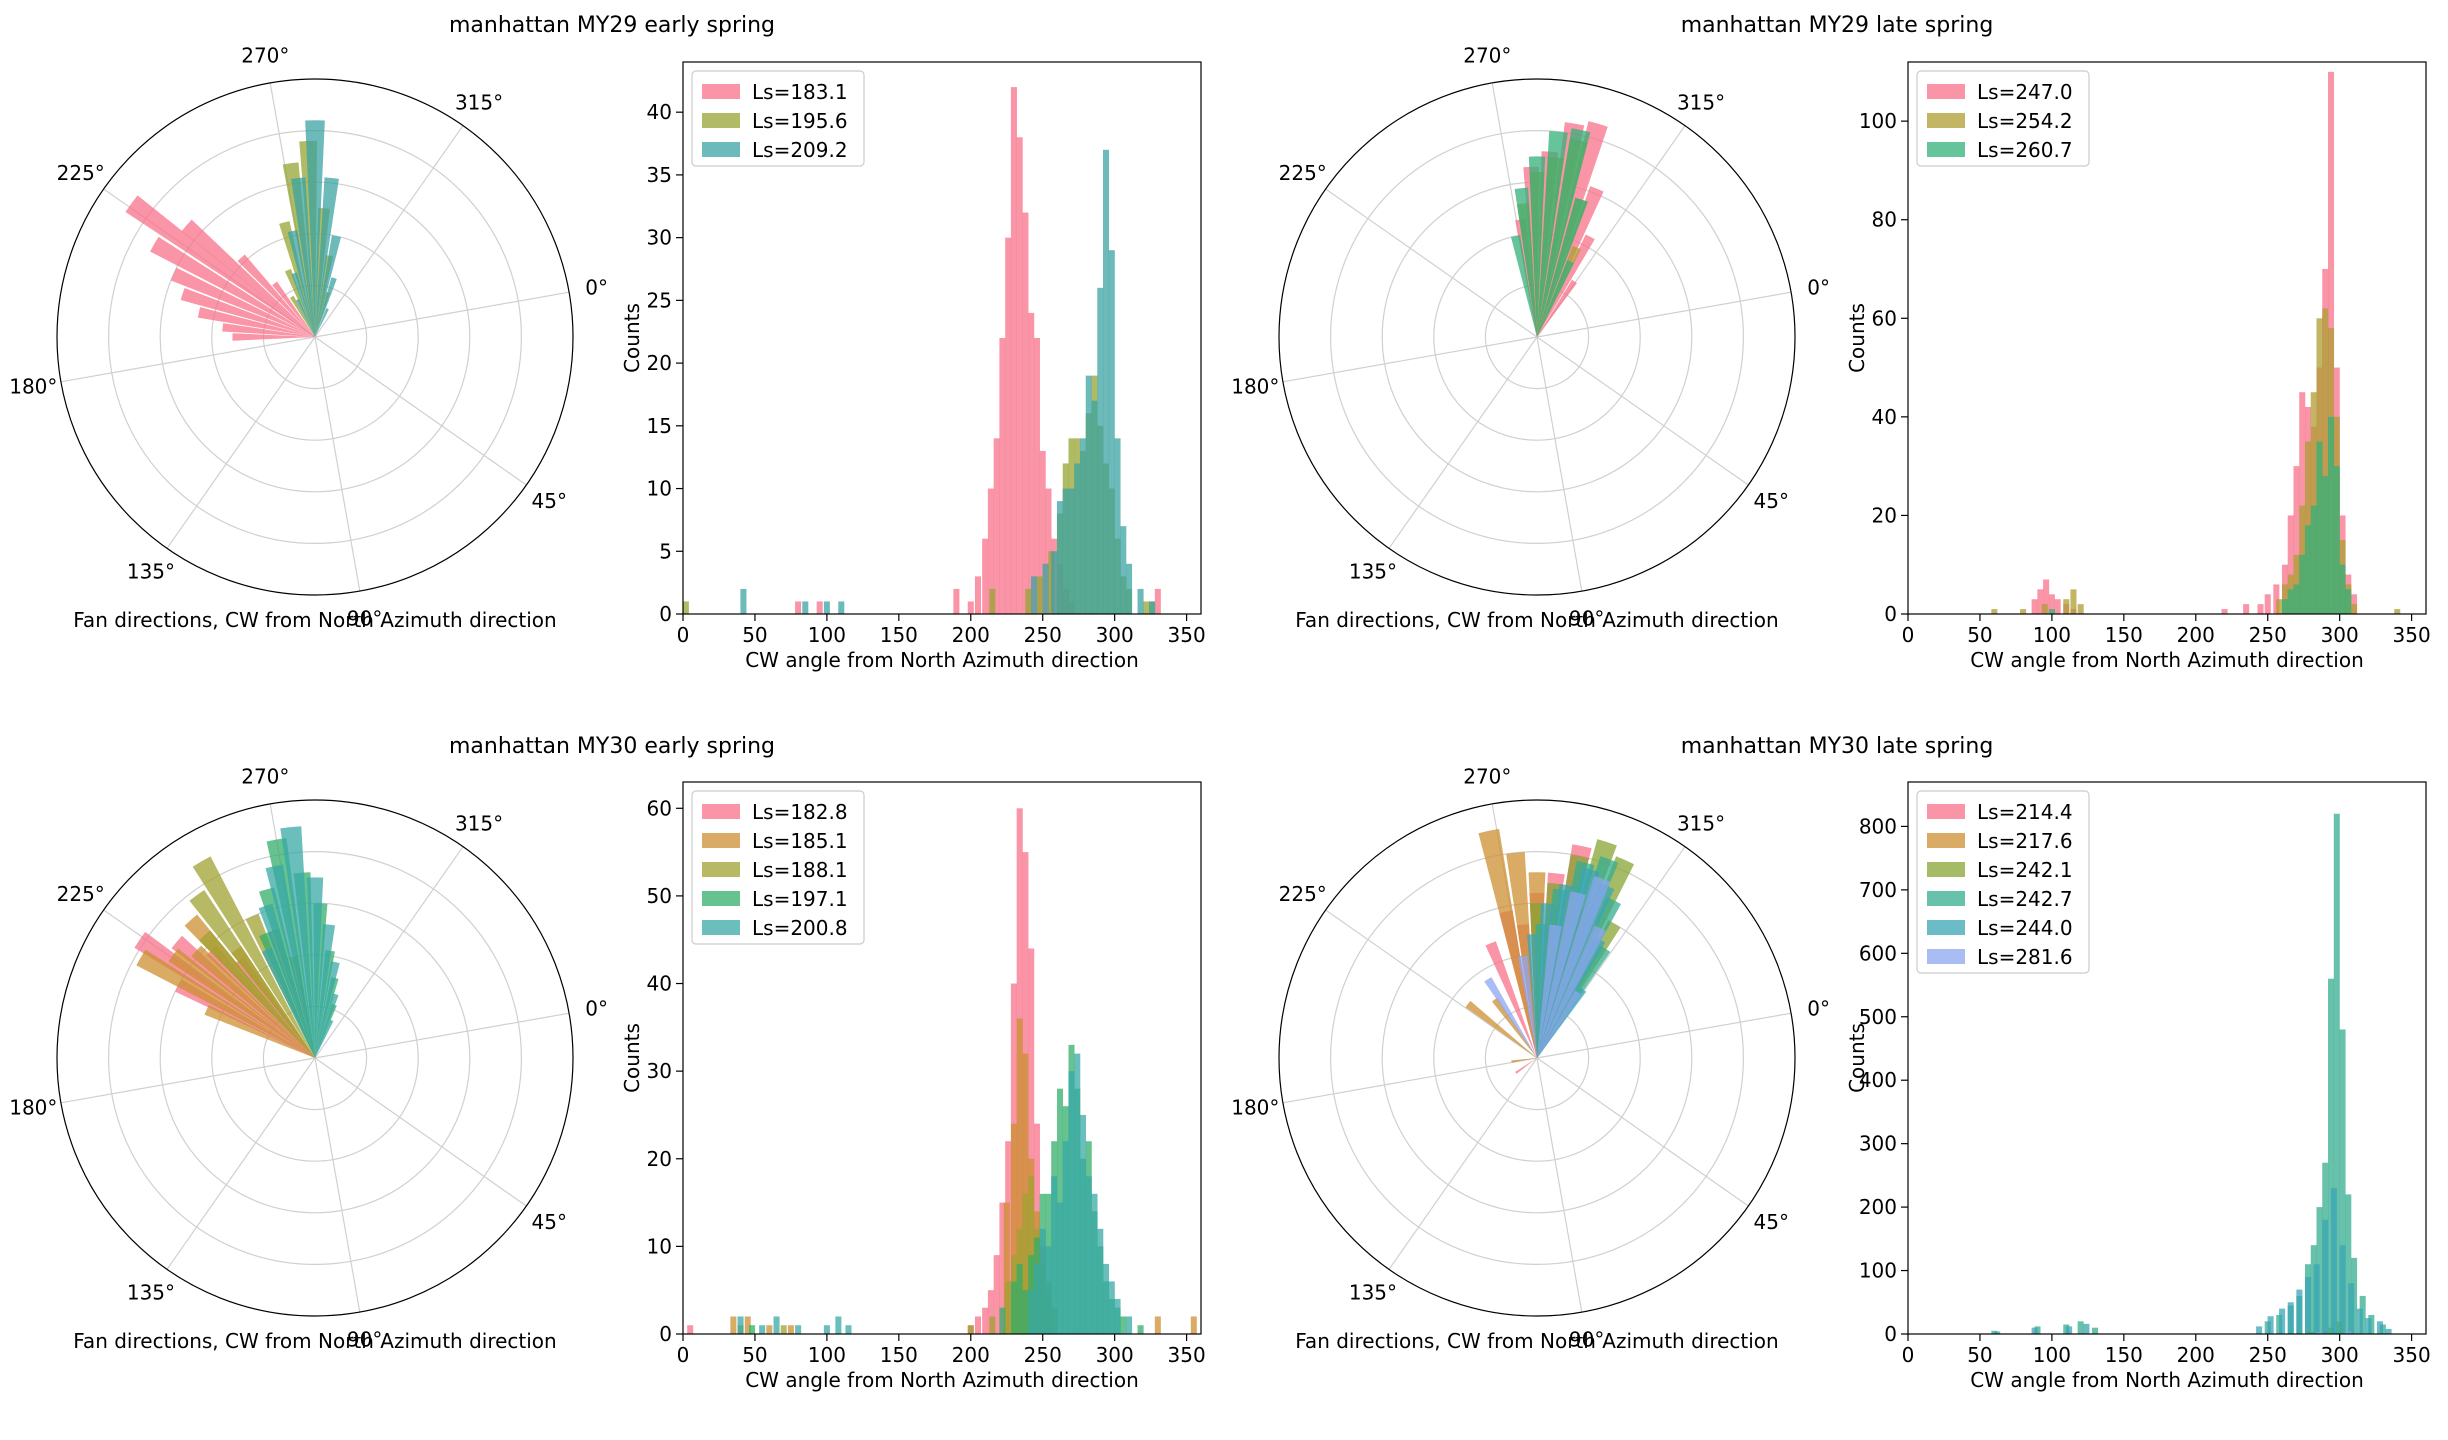 The width and height of the screenshot is (2448, 1440). I want to click on legend-label: Ls=242.7, so click(2025, 899).